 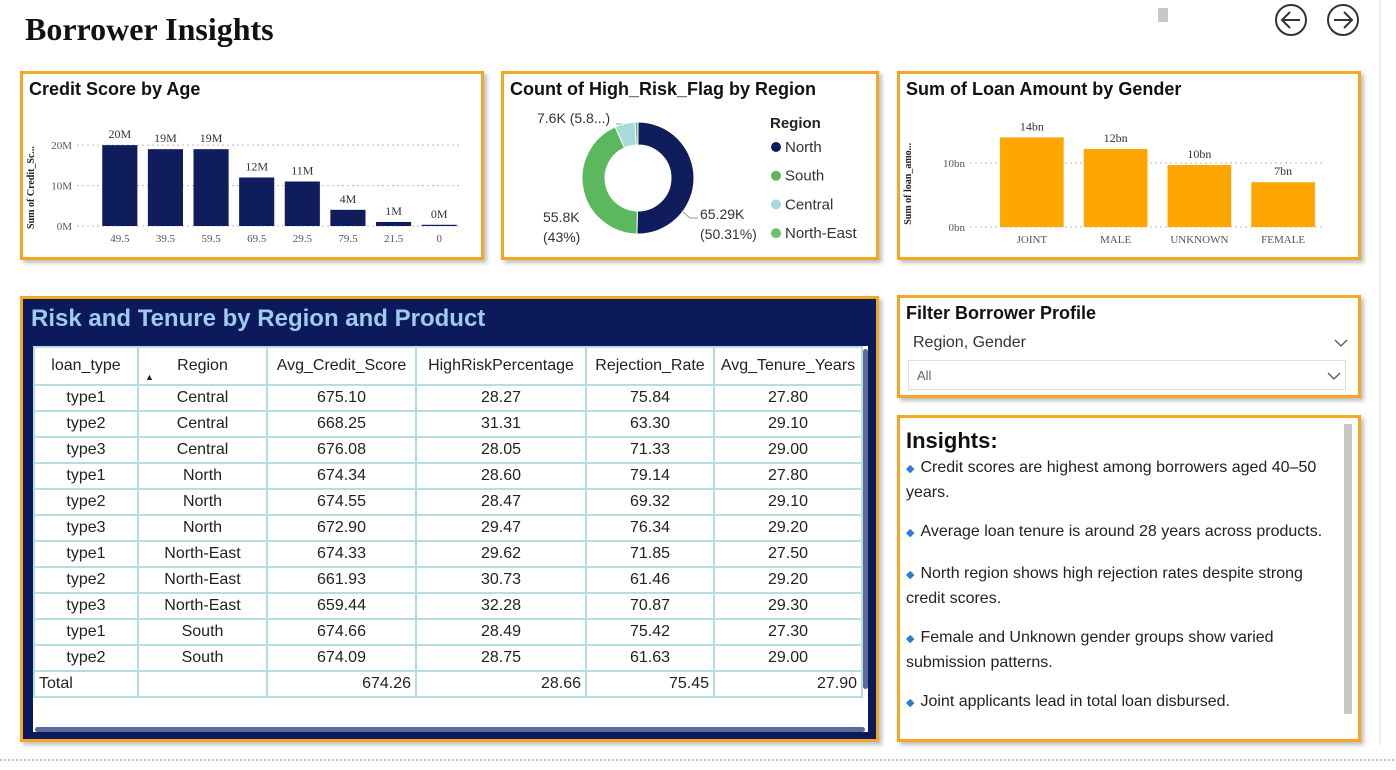 I want to click on x-tick-label: 29.5, so click(x=303, y=239).